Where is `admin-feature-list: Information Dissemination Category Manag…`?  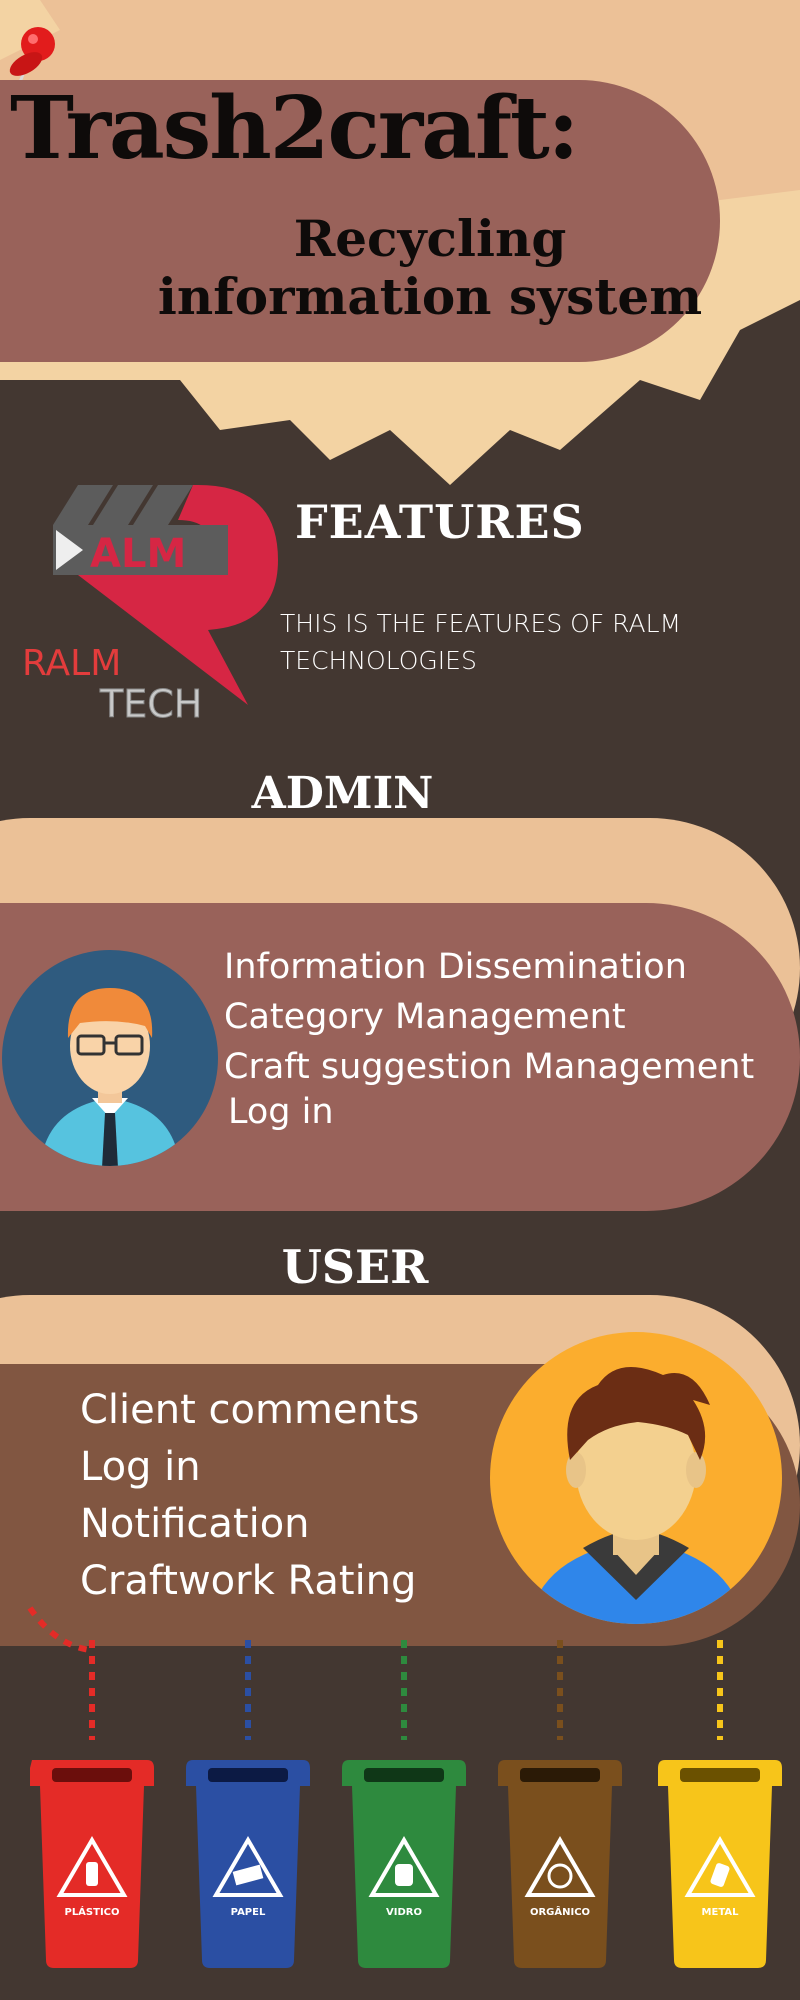 admin-feature-list: Information Dissemination Category Manag… is located at coordinates (489, 1037).